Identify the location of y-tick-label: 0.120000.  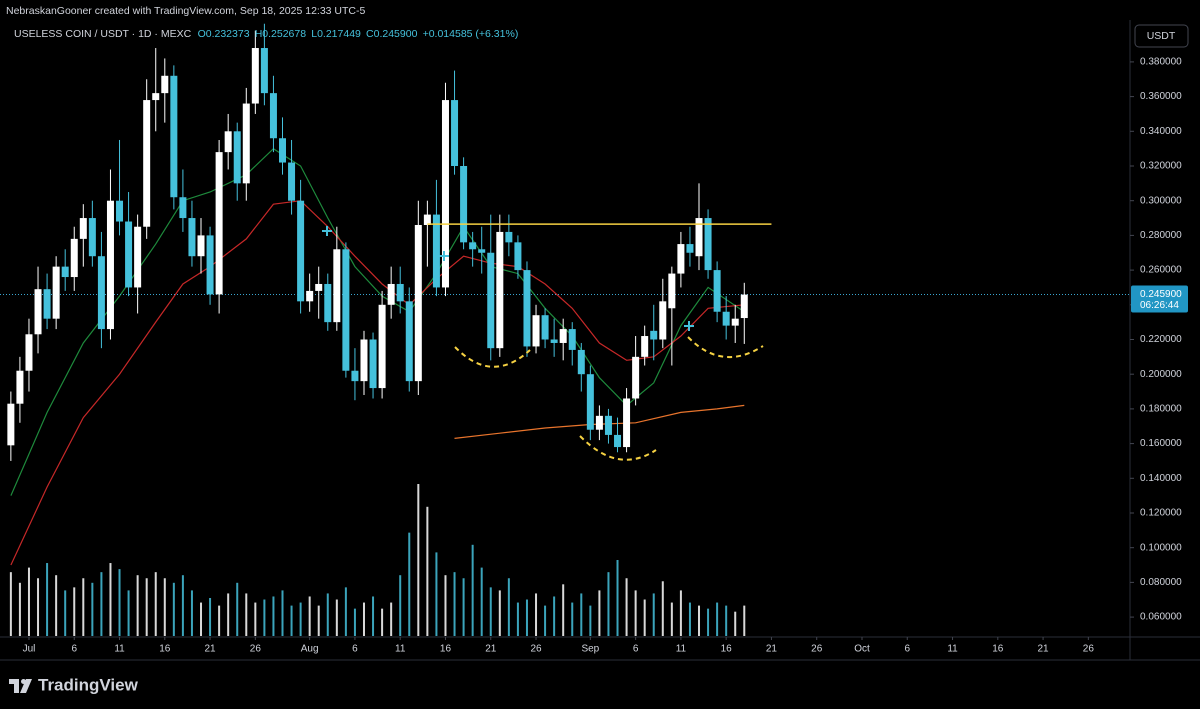
(1161, 513).